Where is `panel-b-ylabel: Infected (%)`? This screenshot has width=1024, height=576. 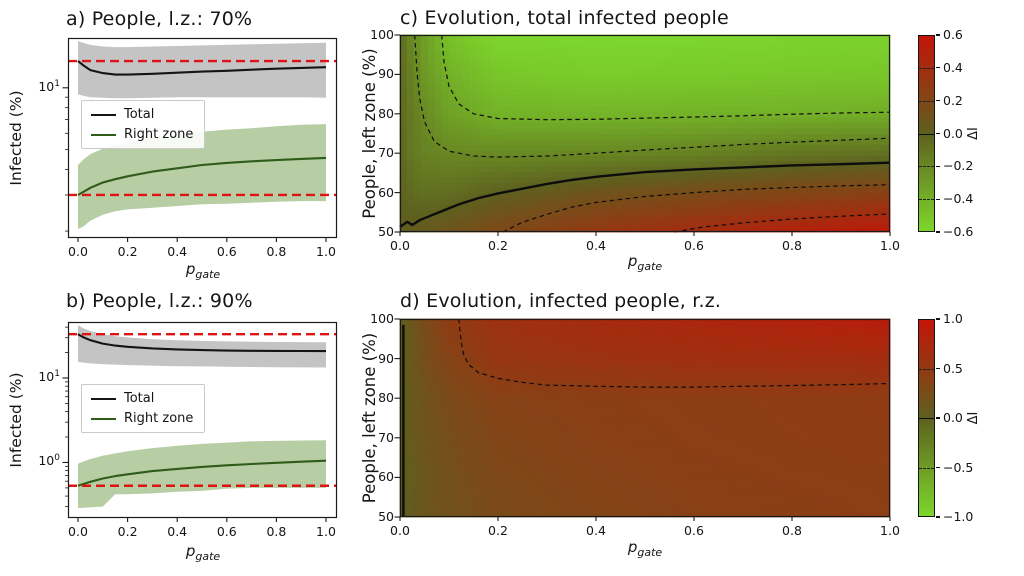 panel-b-ylabel: Infected (%) is located at coordinates (16, 420).